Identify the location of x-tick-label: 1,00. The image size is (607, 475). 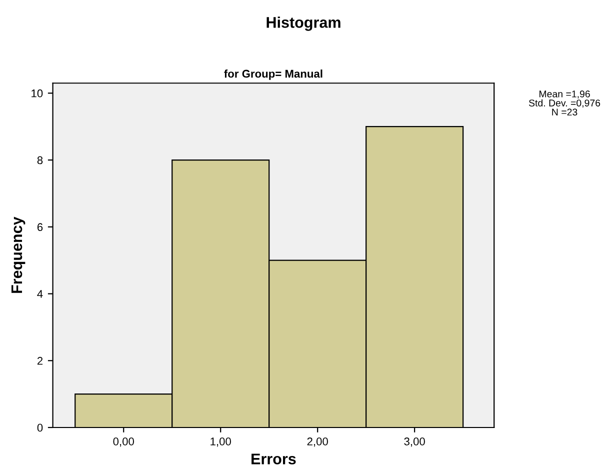
(220, 442).